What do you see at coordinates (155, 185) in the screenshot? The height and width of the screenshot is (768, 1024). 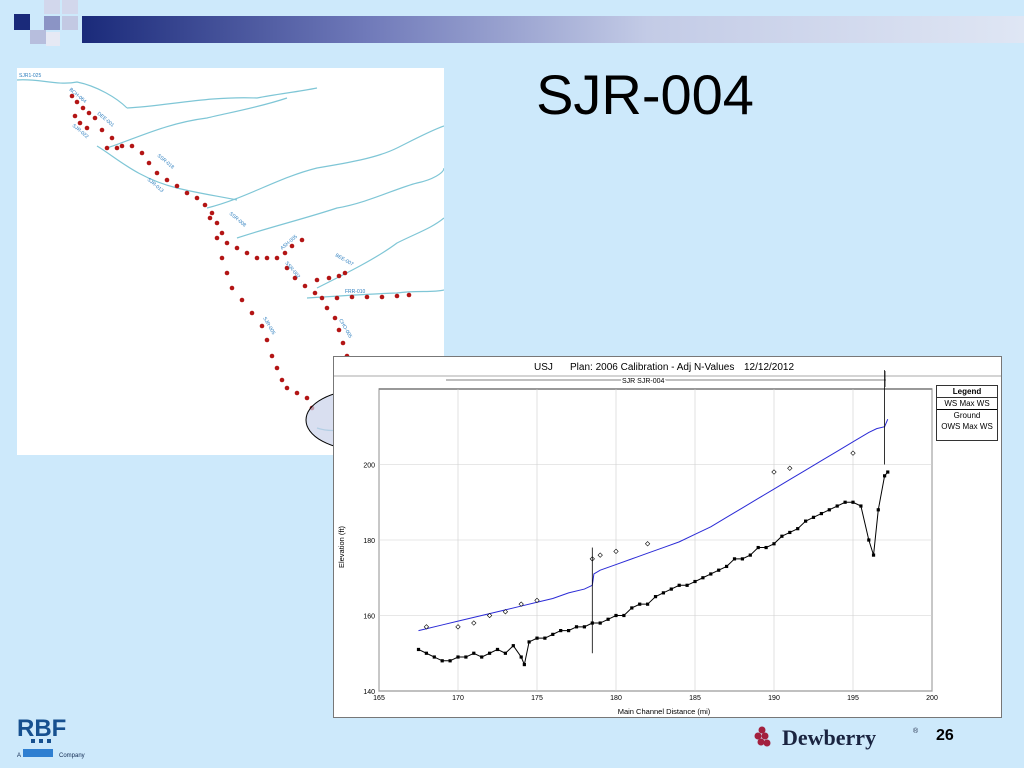 I see `map-label: SJR-013` at bounding box center [155, 185].